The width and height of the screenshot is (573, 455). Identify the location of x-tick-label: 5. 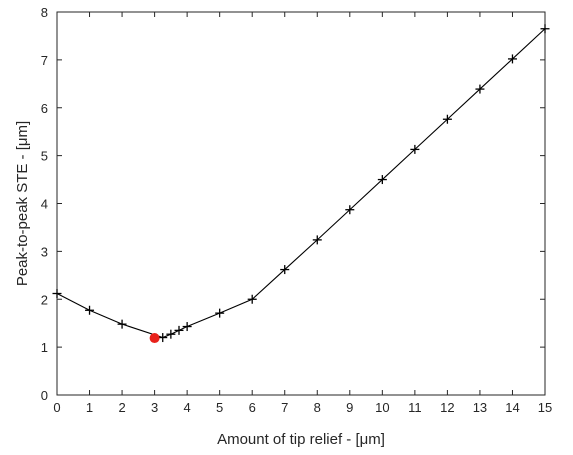
(219, 407).